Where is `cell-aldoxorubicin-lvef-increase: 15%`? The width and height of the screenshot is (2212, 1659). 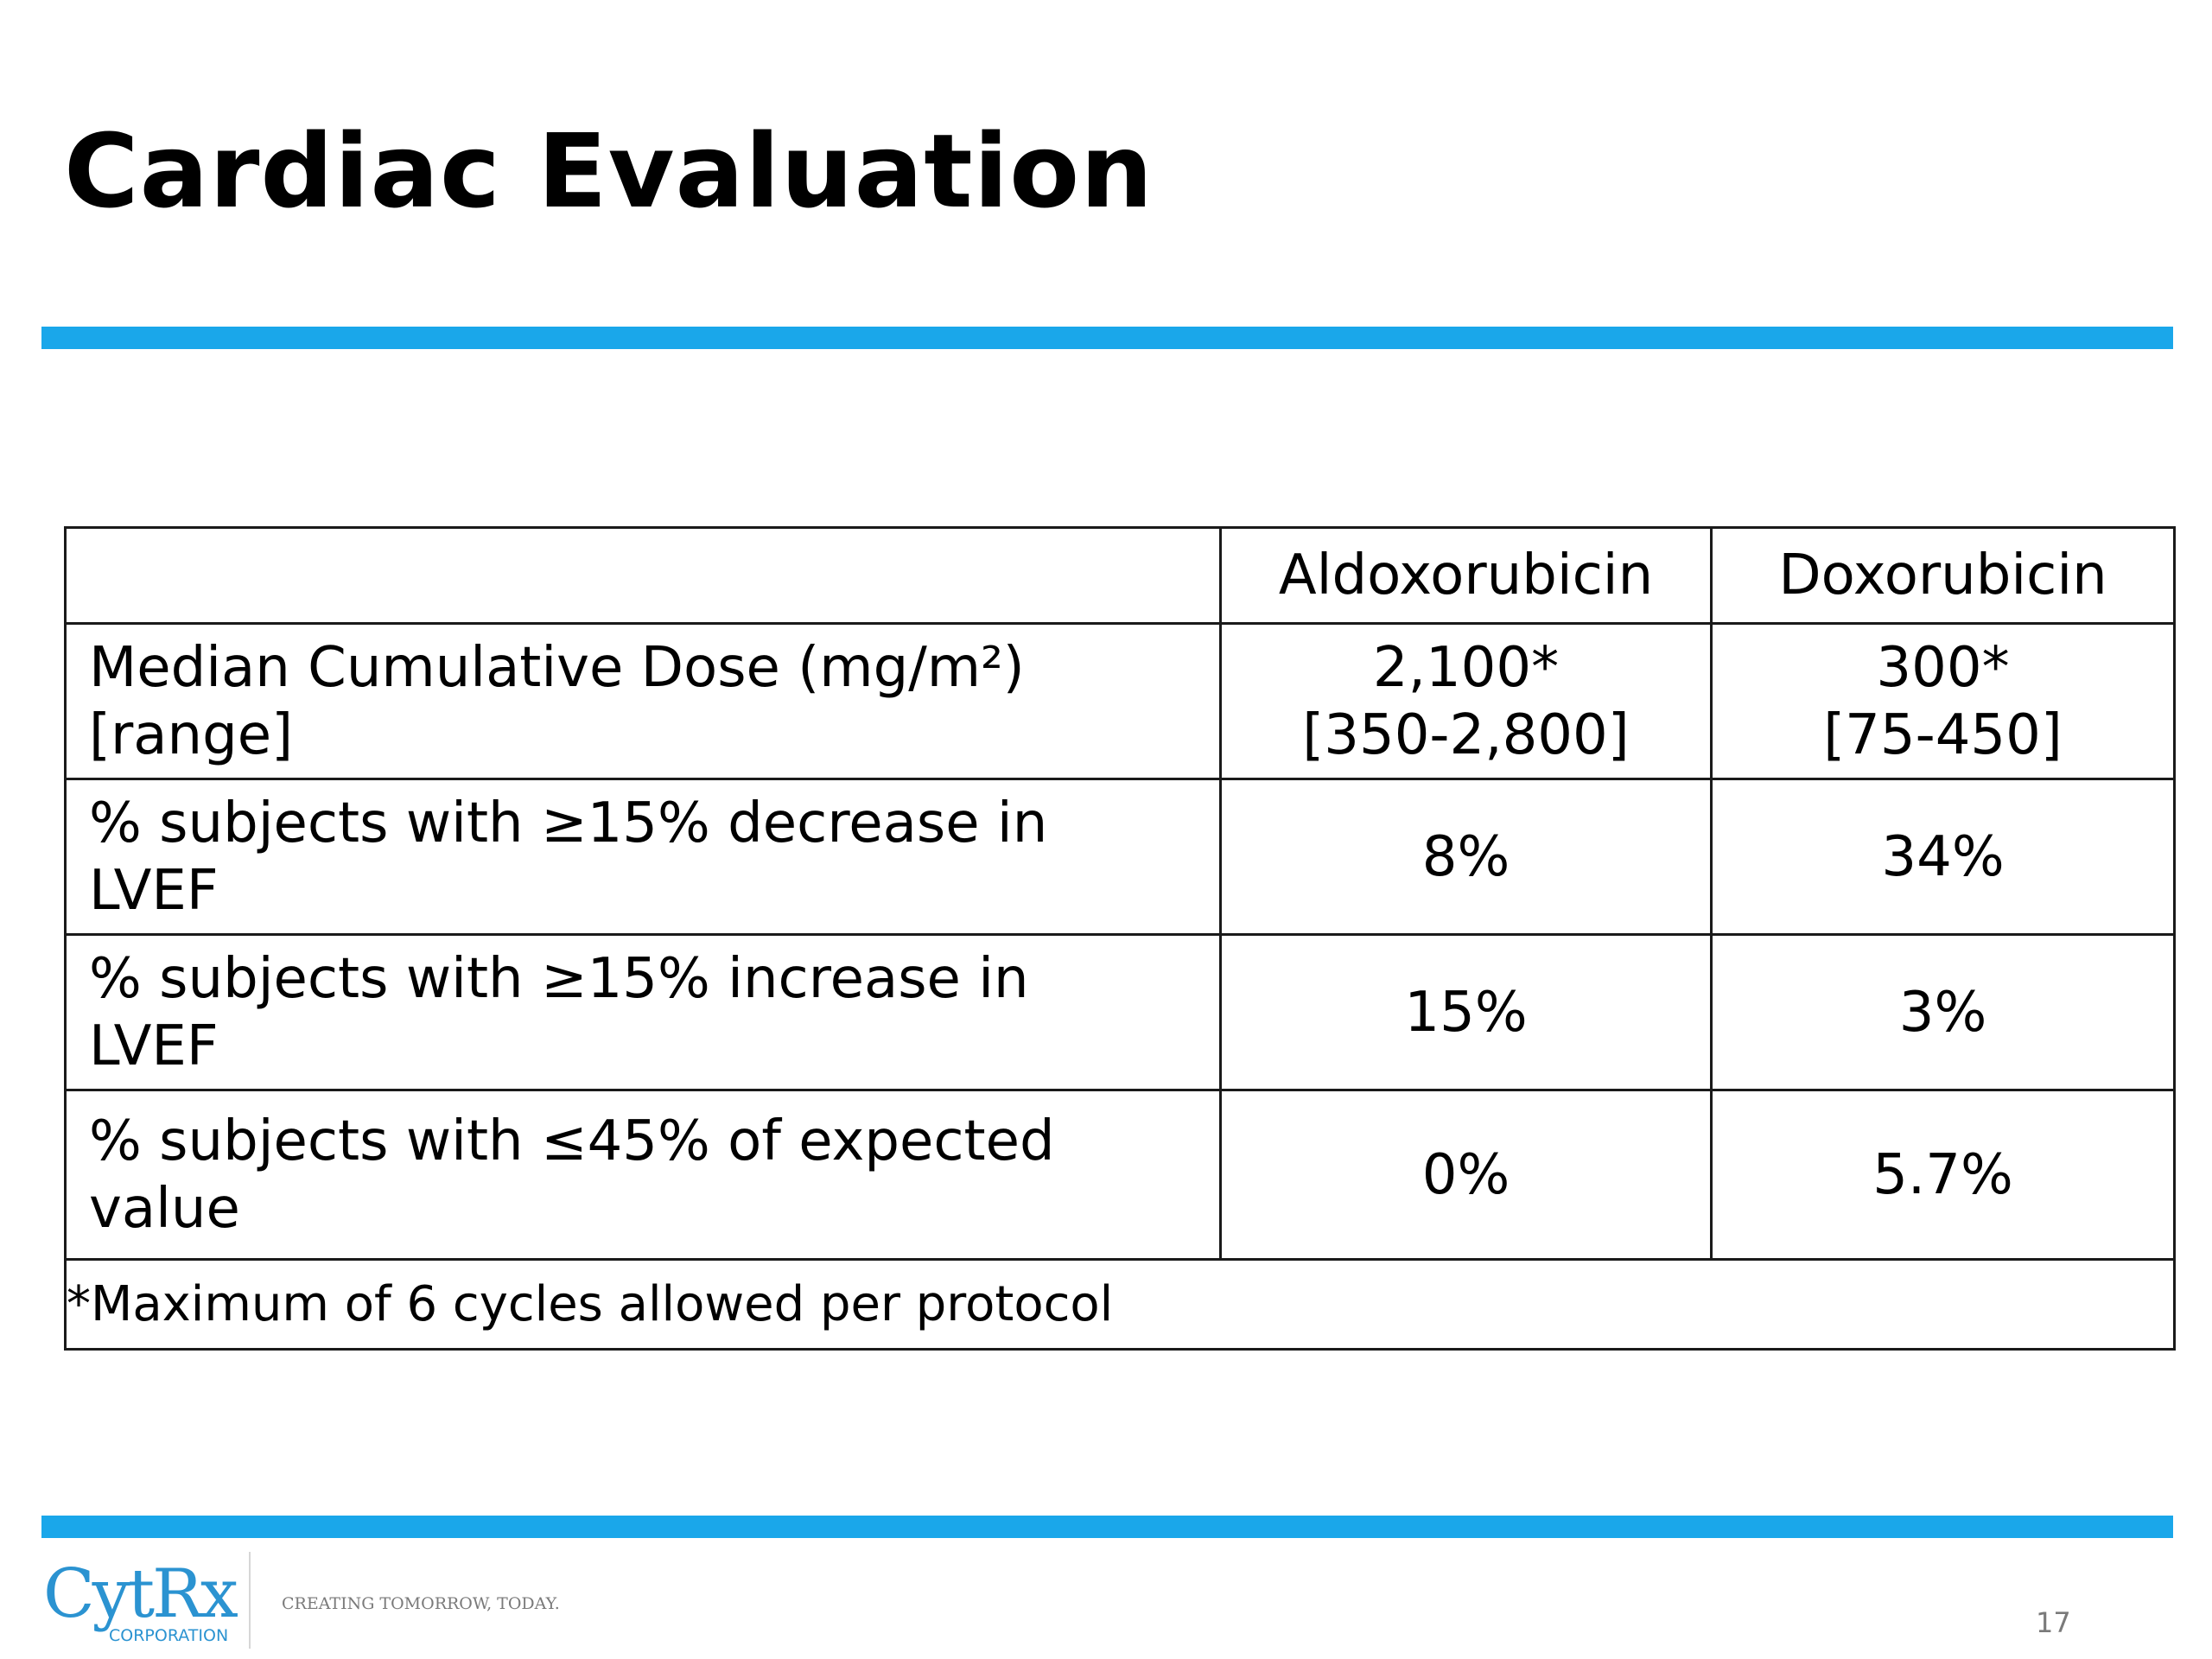
cell-aldoxorubicin-lvef-increase: 15% is located at coordinates (1466, 1012).